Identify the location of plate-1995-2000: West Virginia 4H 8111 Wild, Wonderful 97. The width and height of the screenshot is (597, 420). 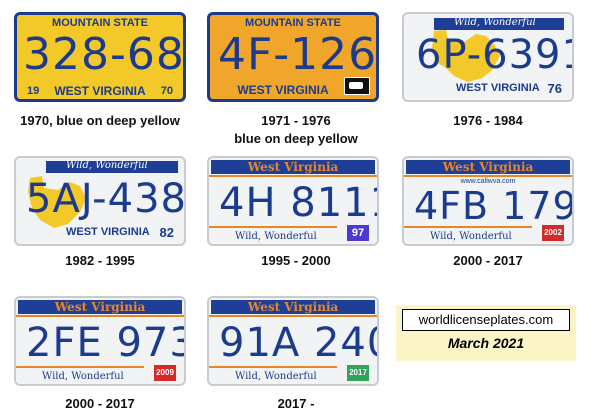
(293, 201).